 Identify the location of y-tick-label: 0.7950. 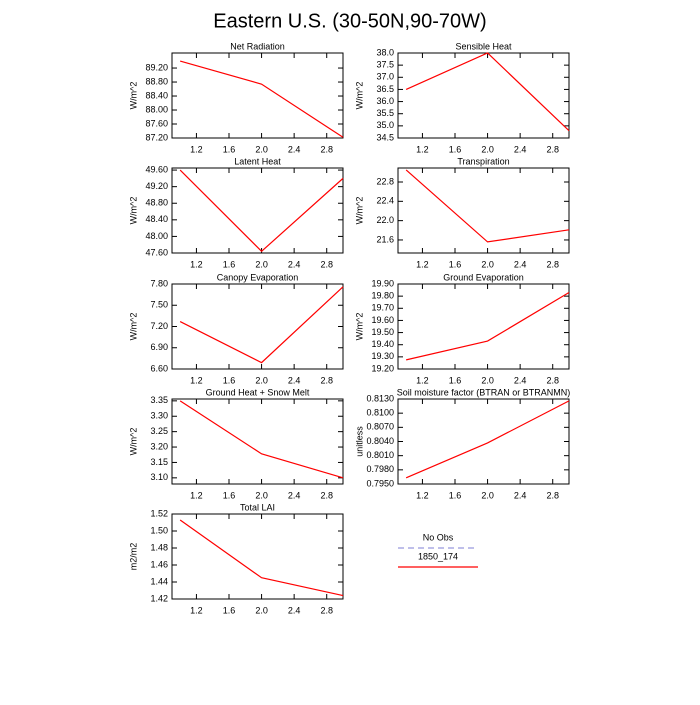
(380, 483).